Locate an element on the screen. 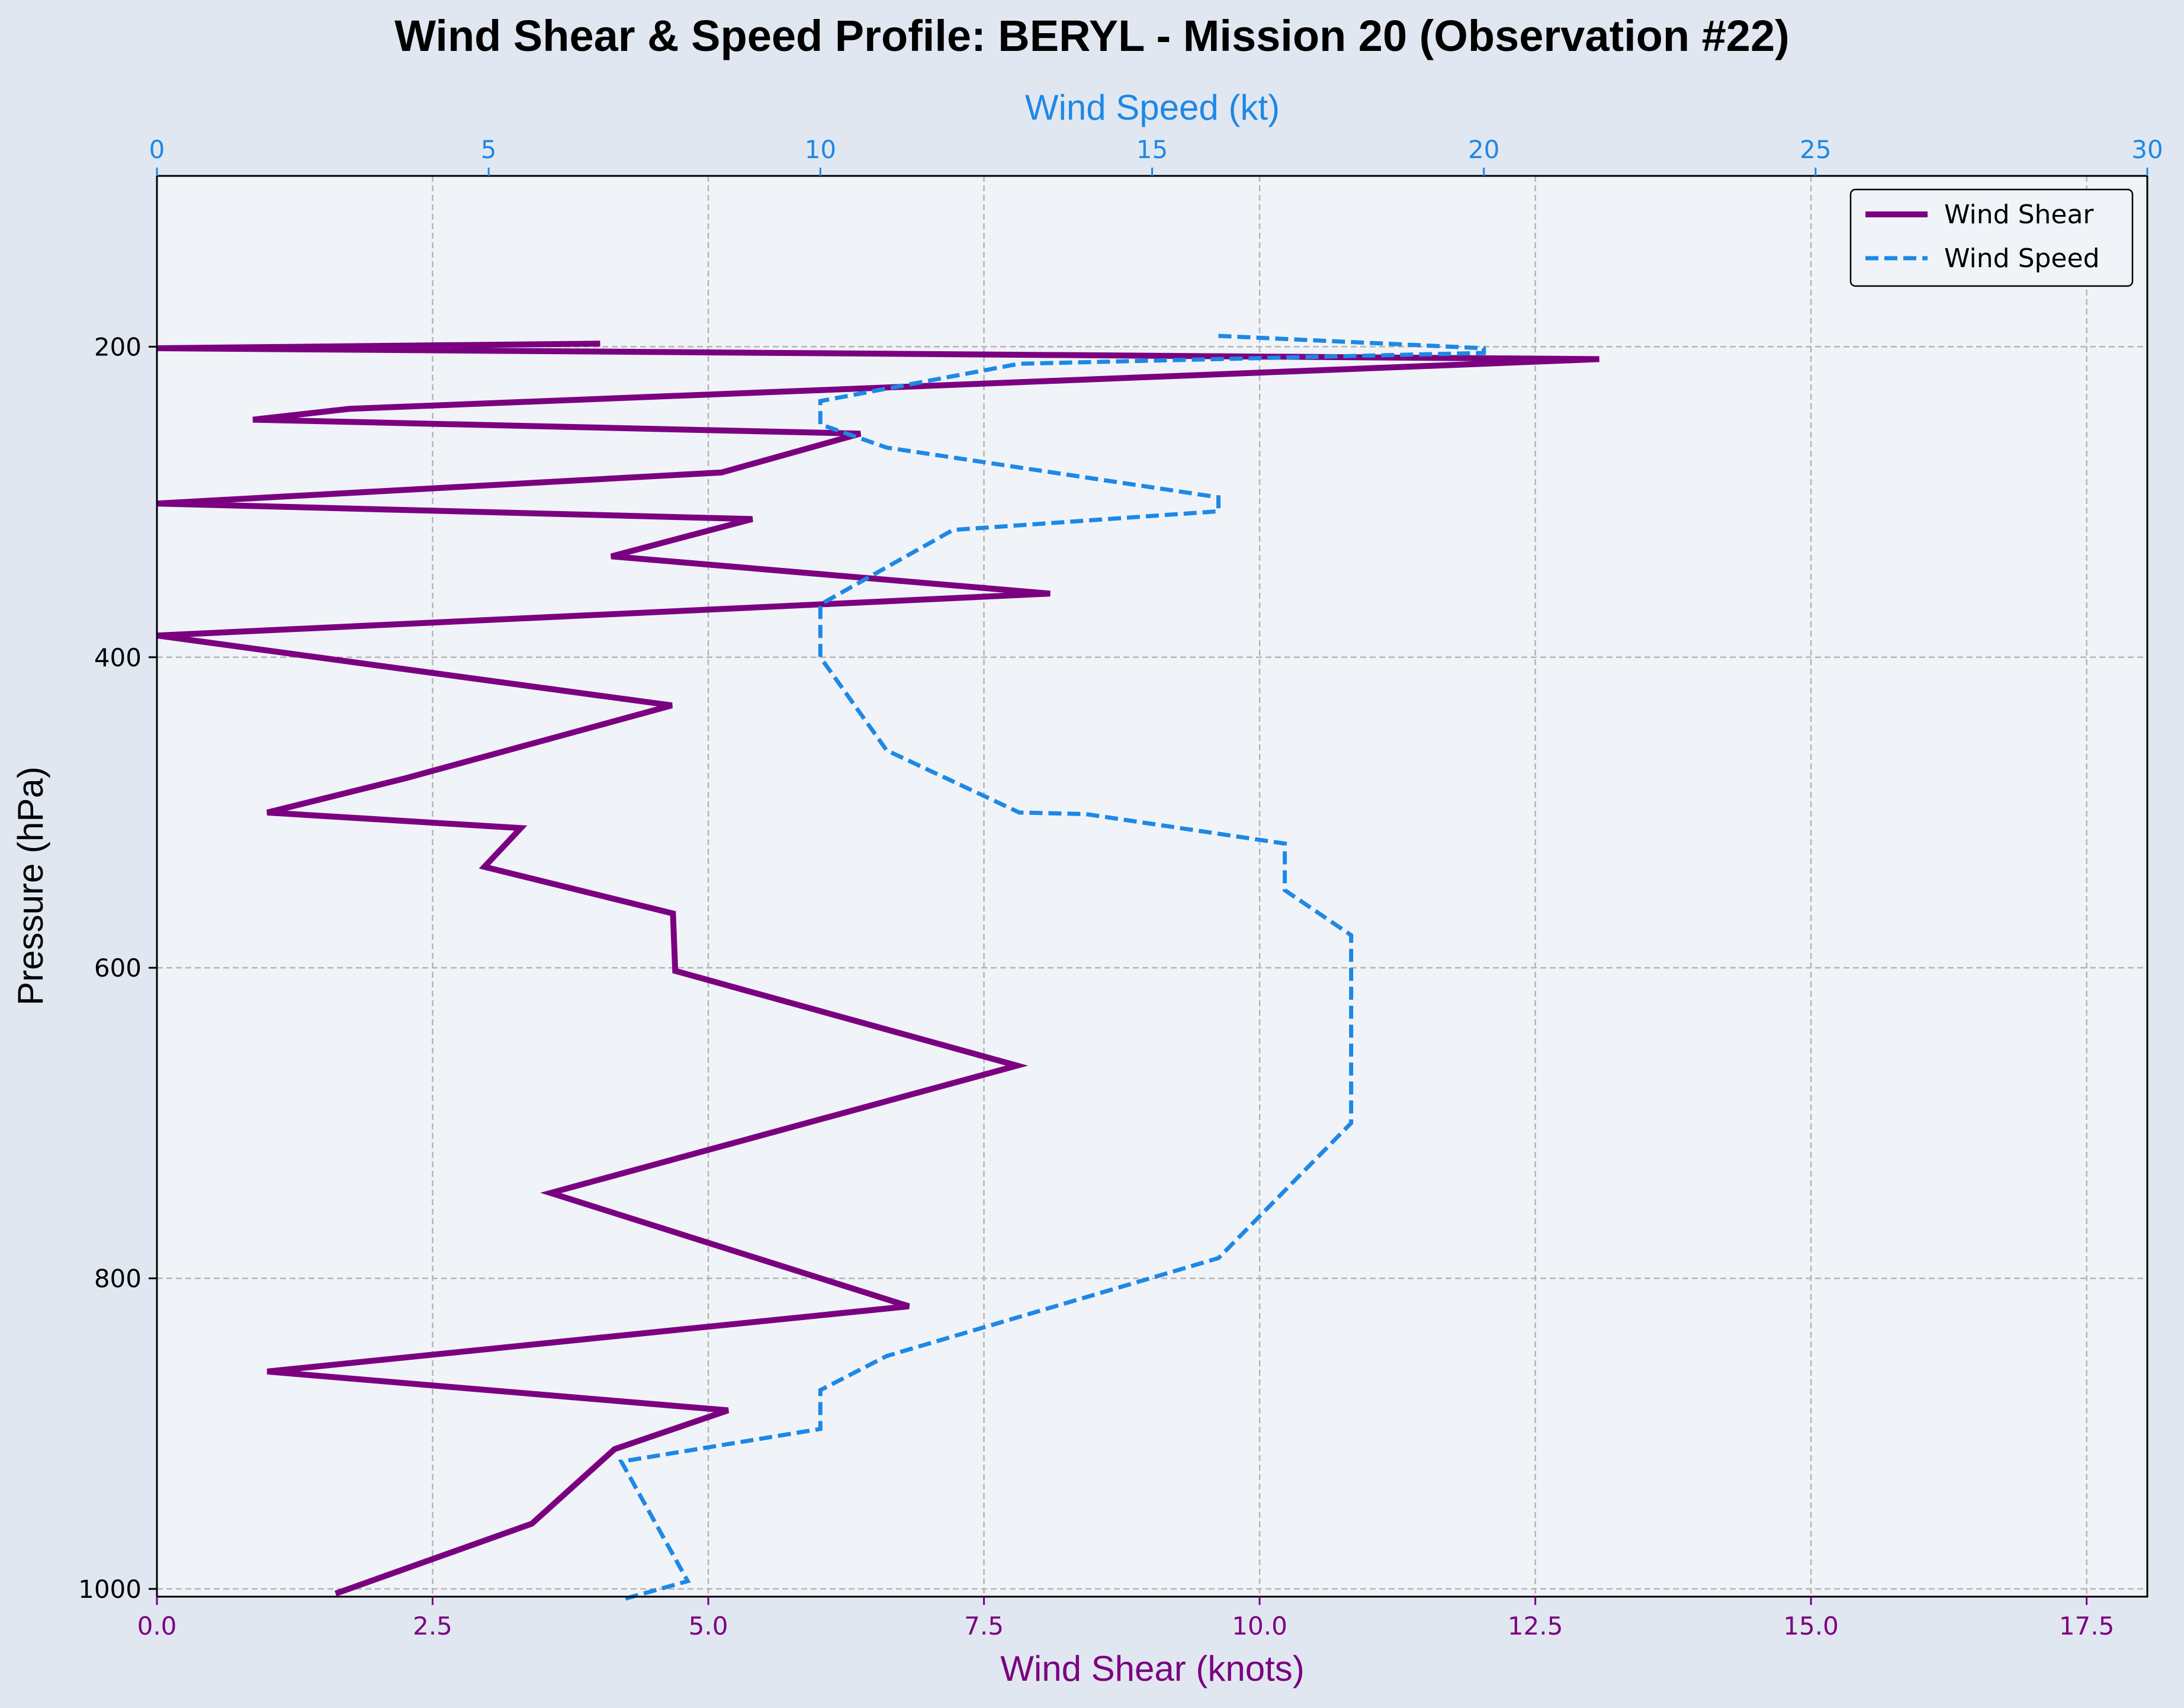 This screenshot has height=1708, width=2184. legend: Wind Shear Wind Speed is located at coordinates (1991, 237).